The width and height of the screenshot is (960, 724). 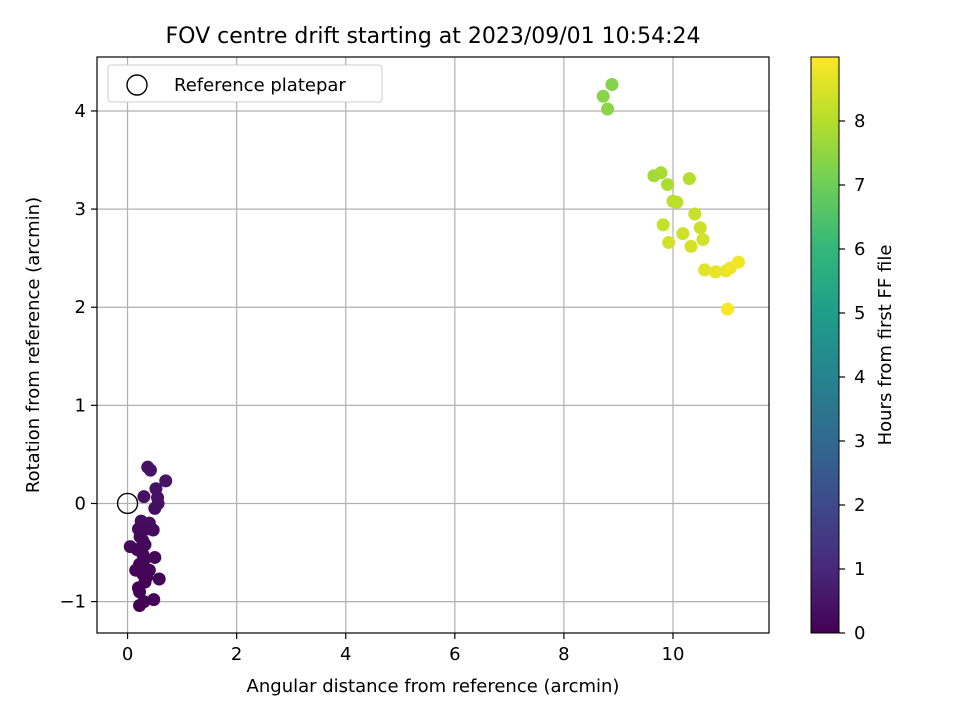 I want to click on legend-box, so click(x=245, y=83).